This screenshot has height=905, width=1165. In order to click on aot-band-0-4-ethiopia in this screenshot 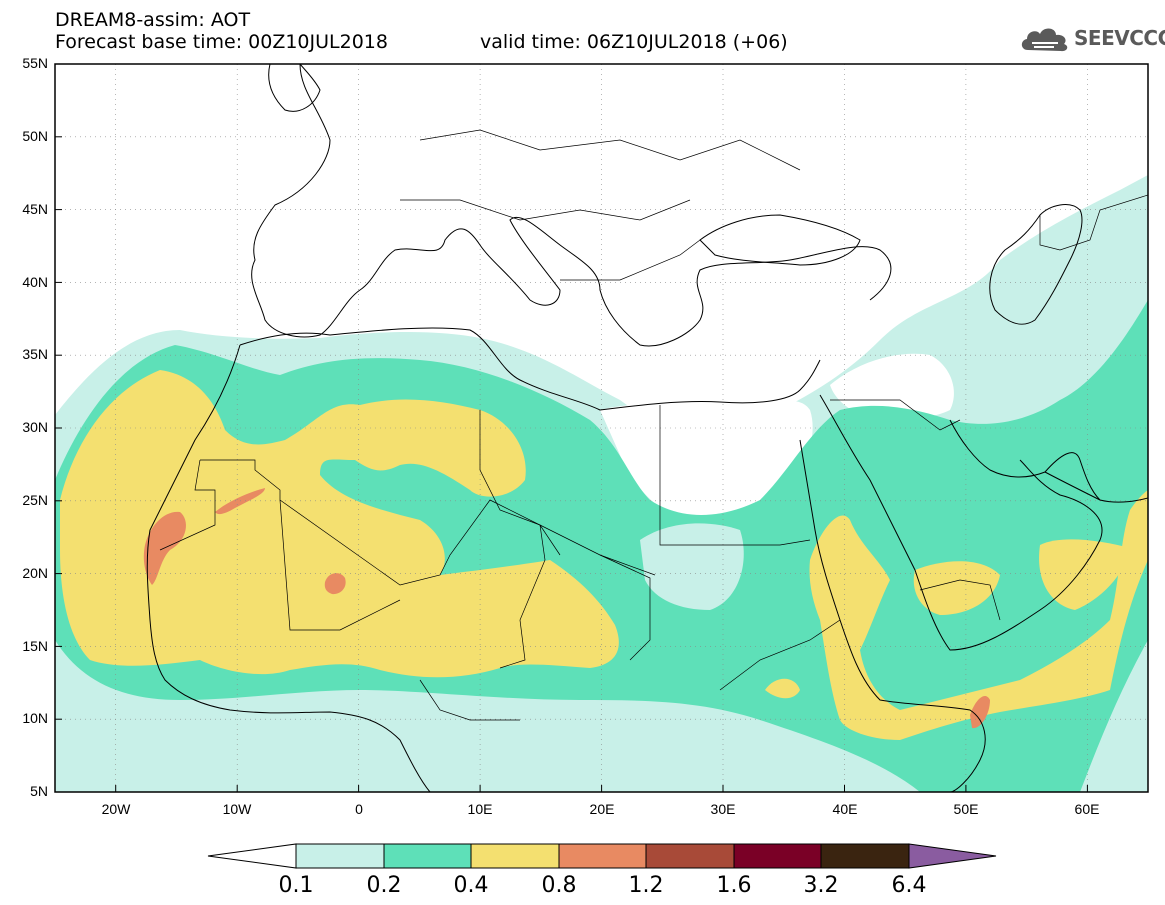, I will do `click(782, 688)`.